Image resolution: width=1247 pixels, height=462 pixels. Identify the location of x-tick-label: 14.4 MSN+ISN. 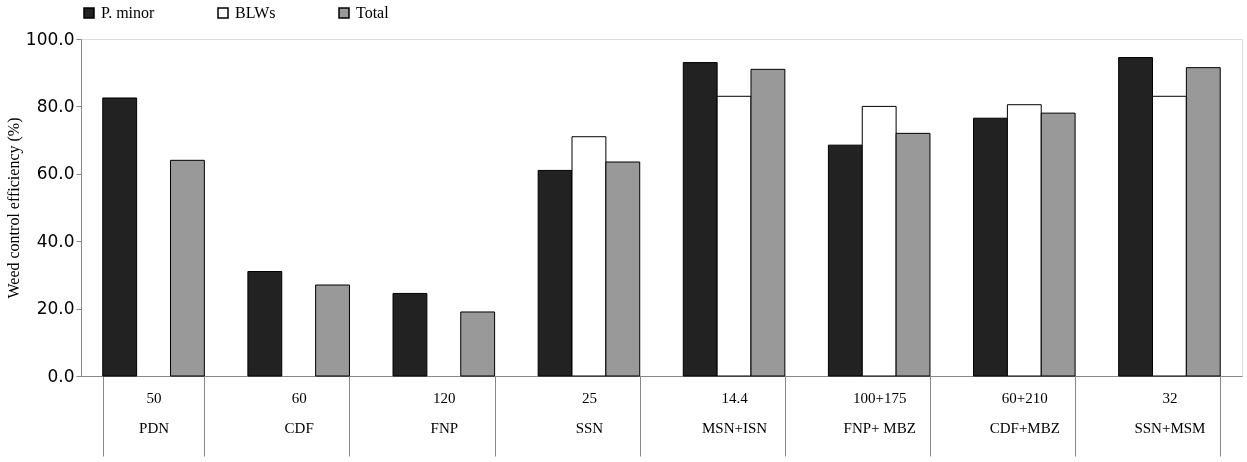
(734, 412).